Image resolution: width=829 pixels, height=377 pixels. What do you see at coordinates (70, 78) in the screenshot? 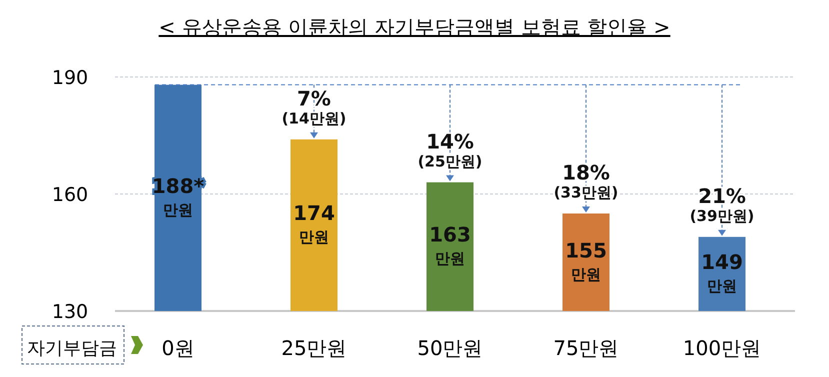
I see `y-tick-label: 190` at bounding box center [70, 78].